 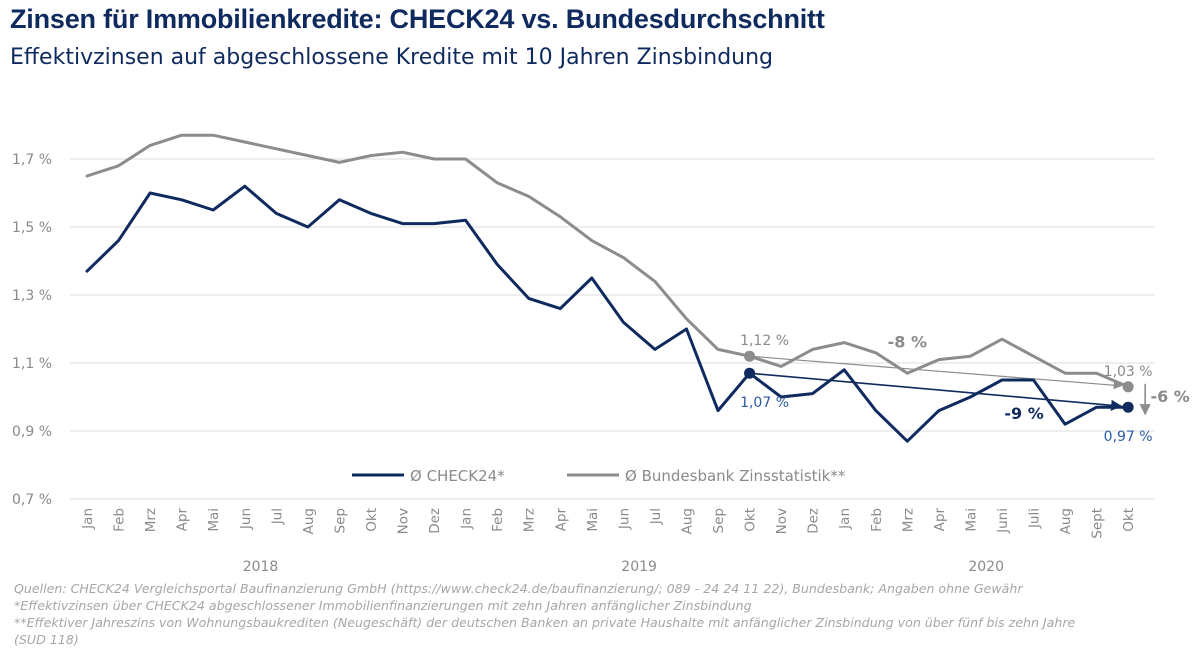 What do you see at coordinates (32, 500) in the screenshot?
I see `y-tick-label: 0,7 %` at bounding box center [32, 500].